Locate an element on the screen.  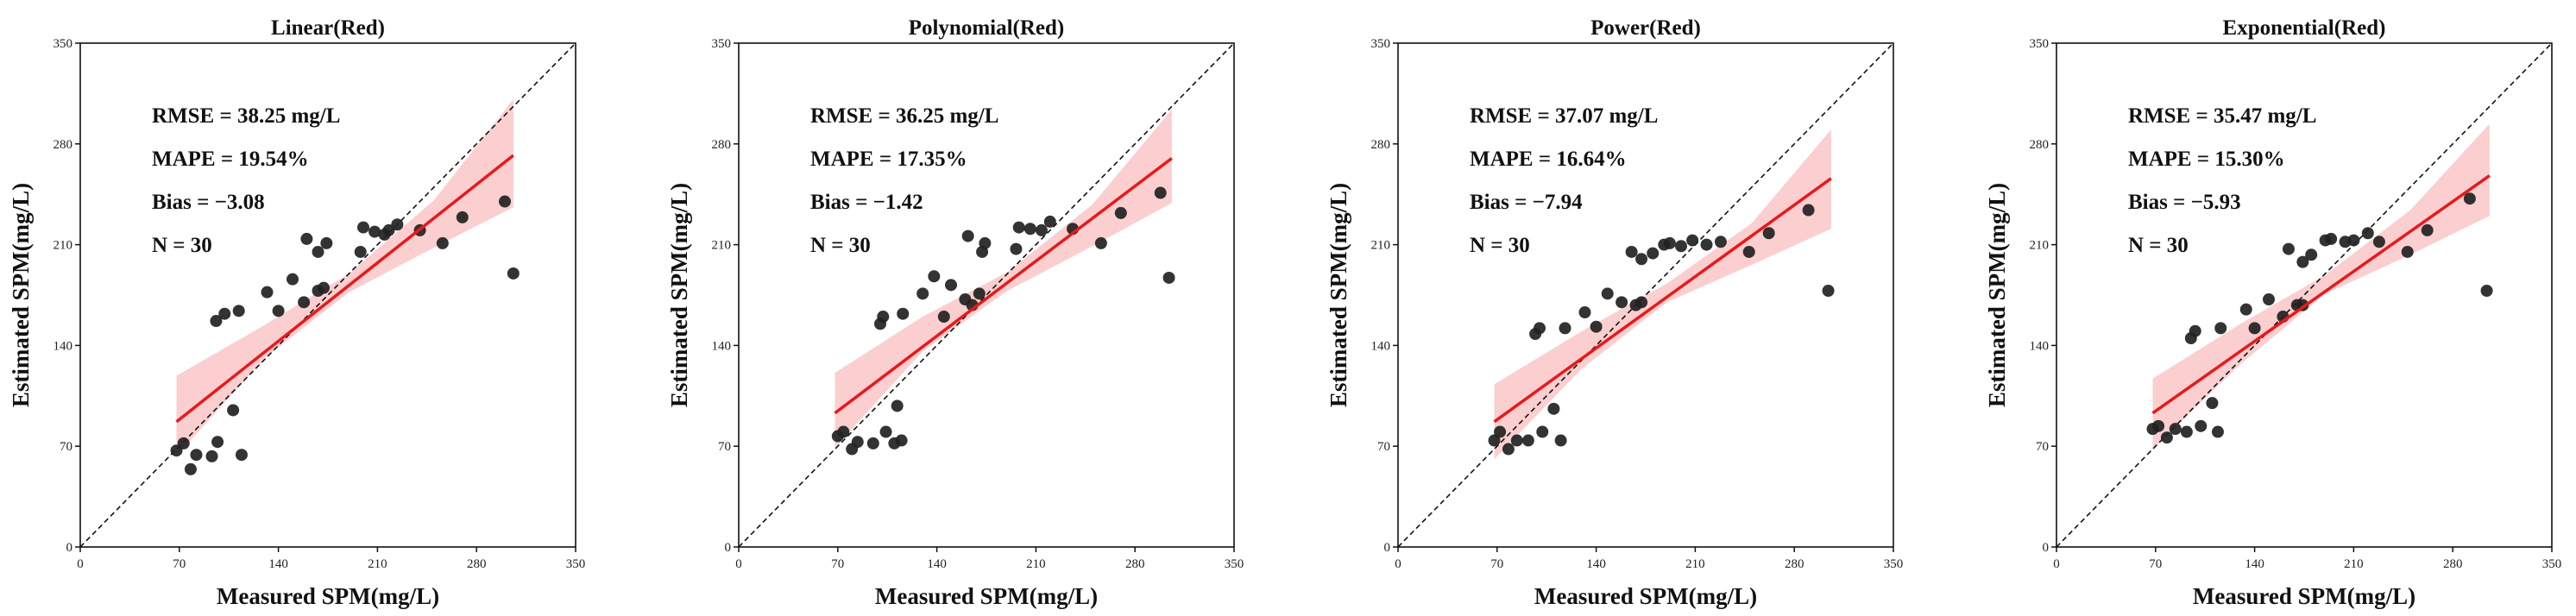
y-tick-label: 140 is located at coordinates (1381, 346).